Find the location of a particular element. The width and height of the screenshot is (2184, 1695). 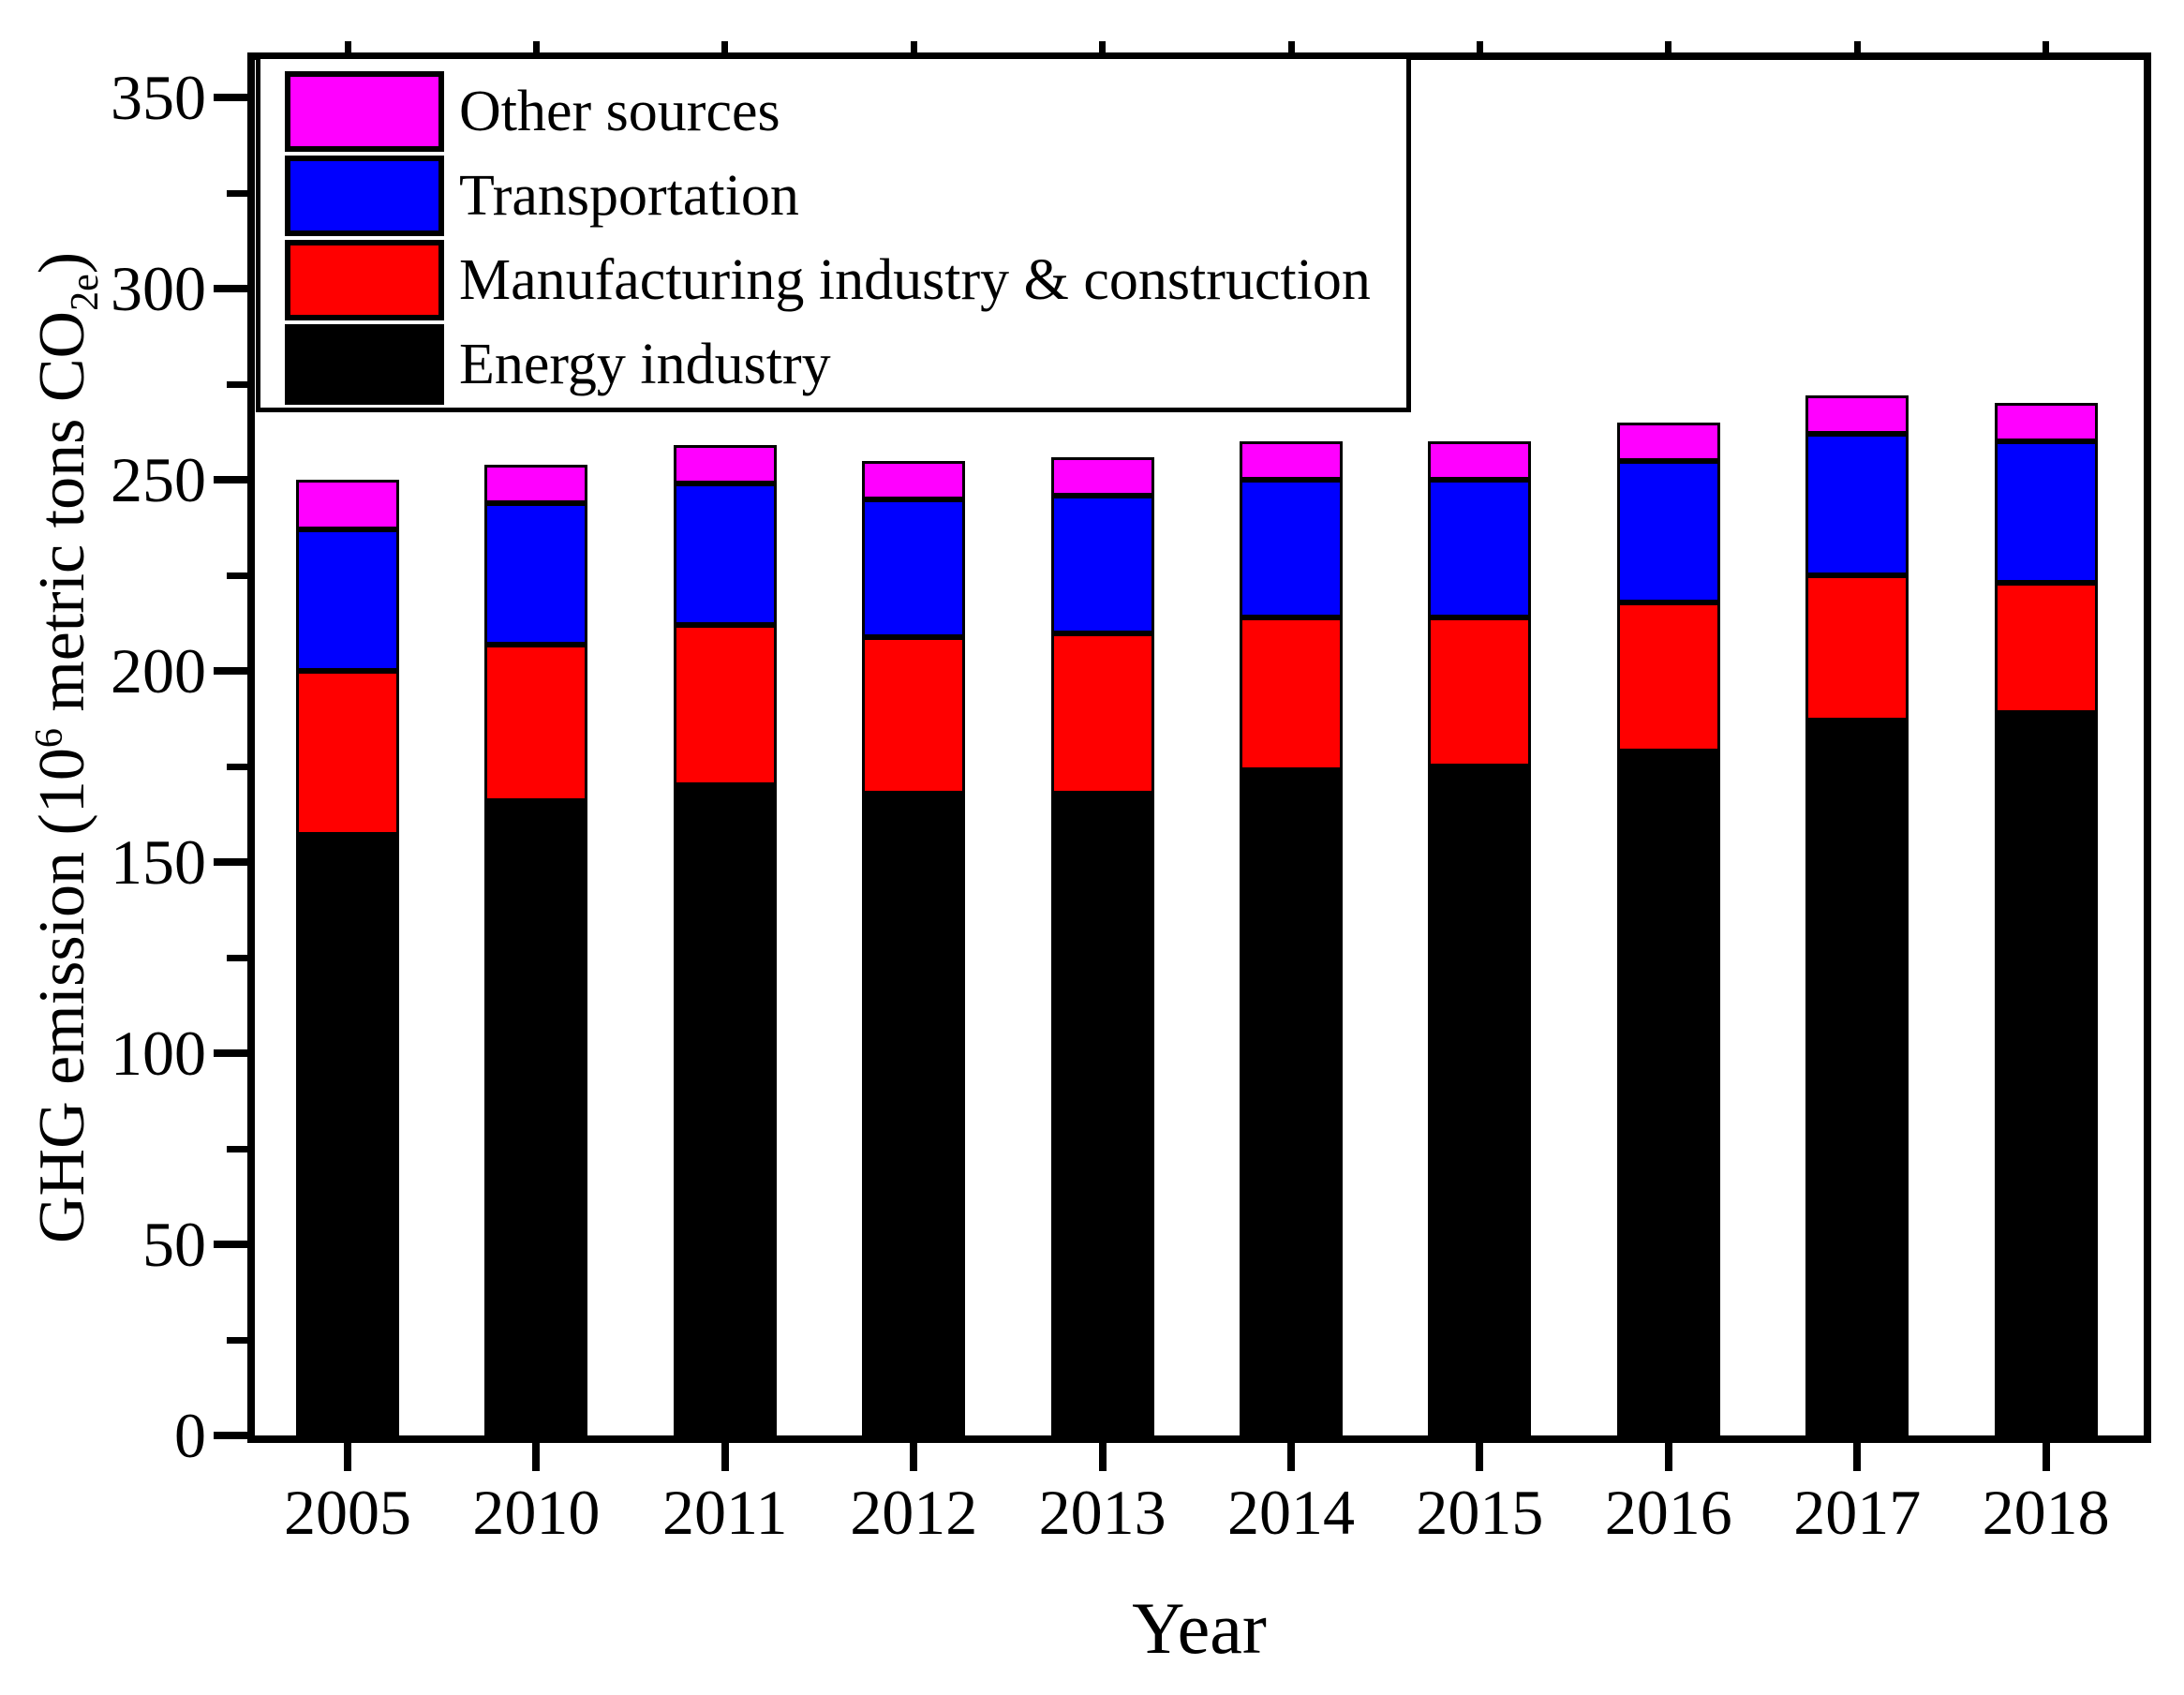

stacked-bar-2018 is located at coordinates (2046, 919).